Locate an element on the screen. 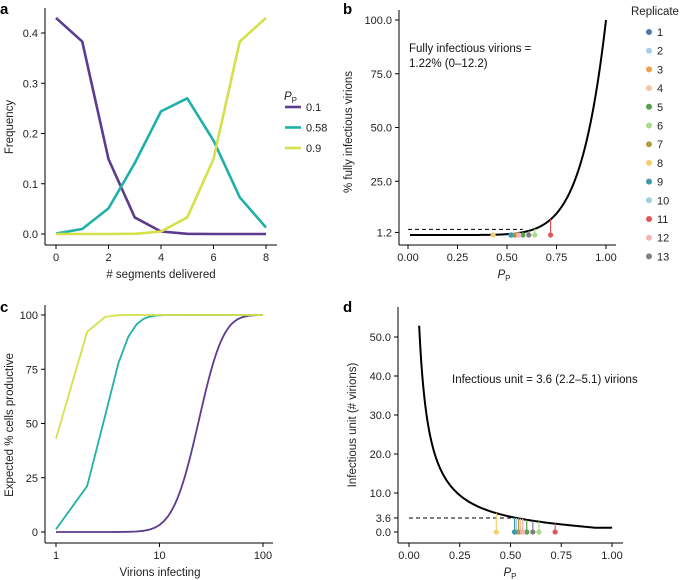  legend-label-0.9: 0.9 is located at coordinates (313, 149).